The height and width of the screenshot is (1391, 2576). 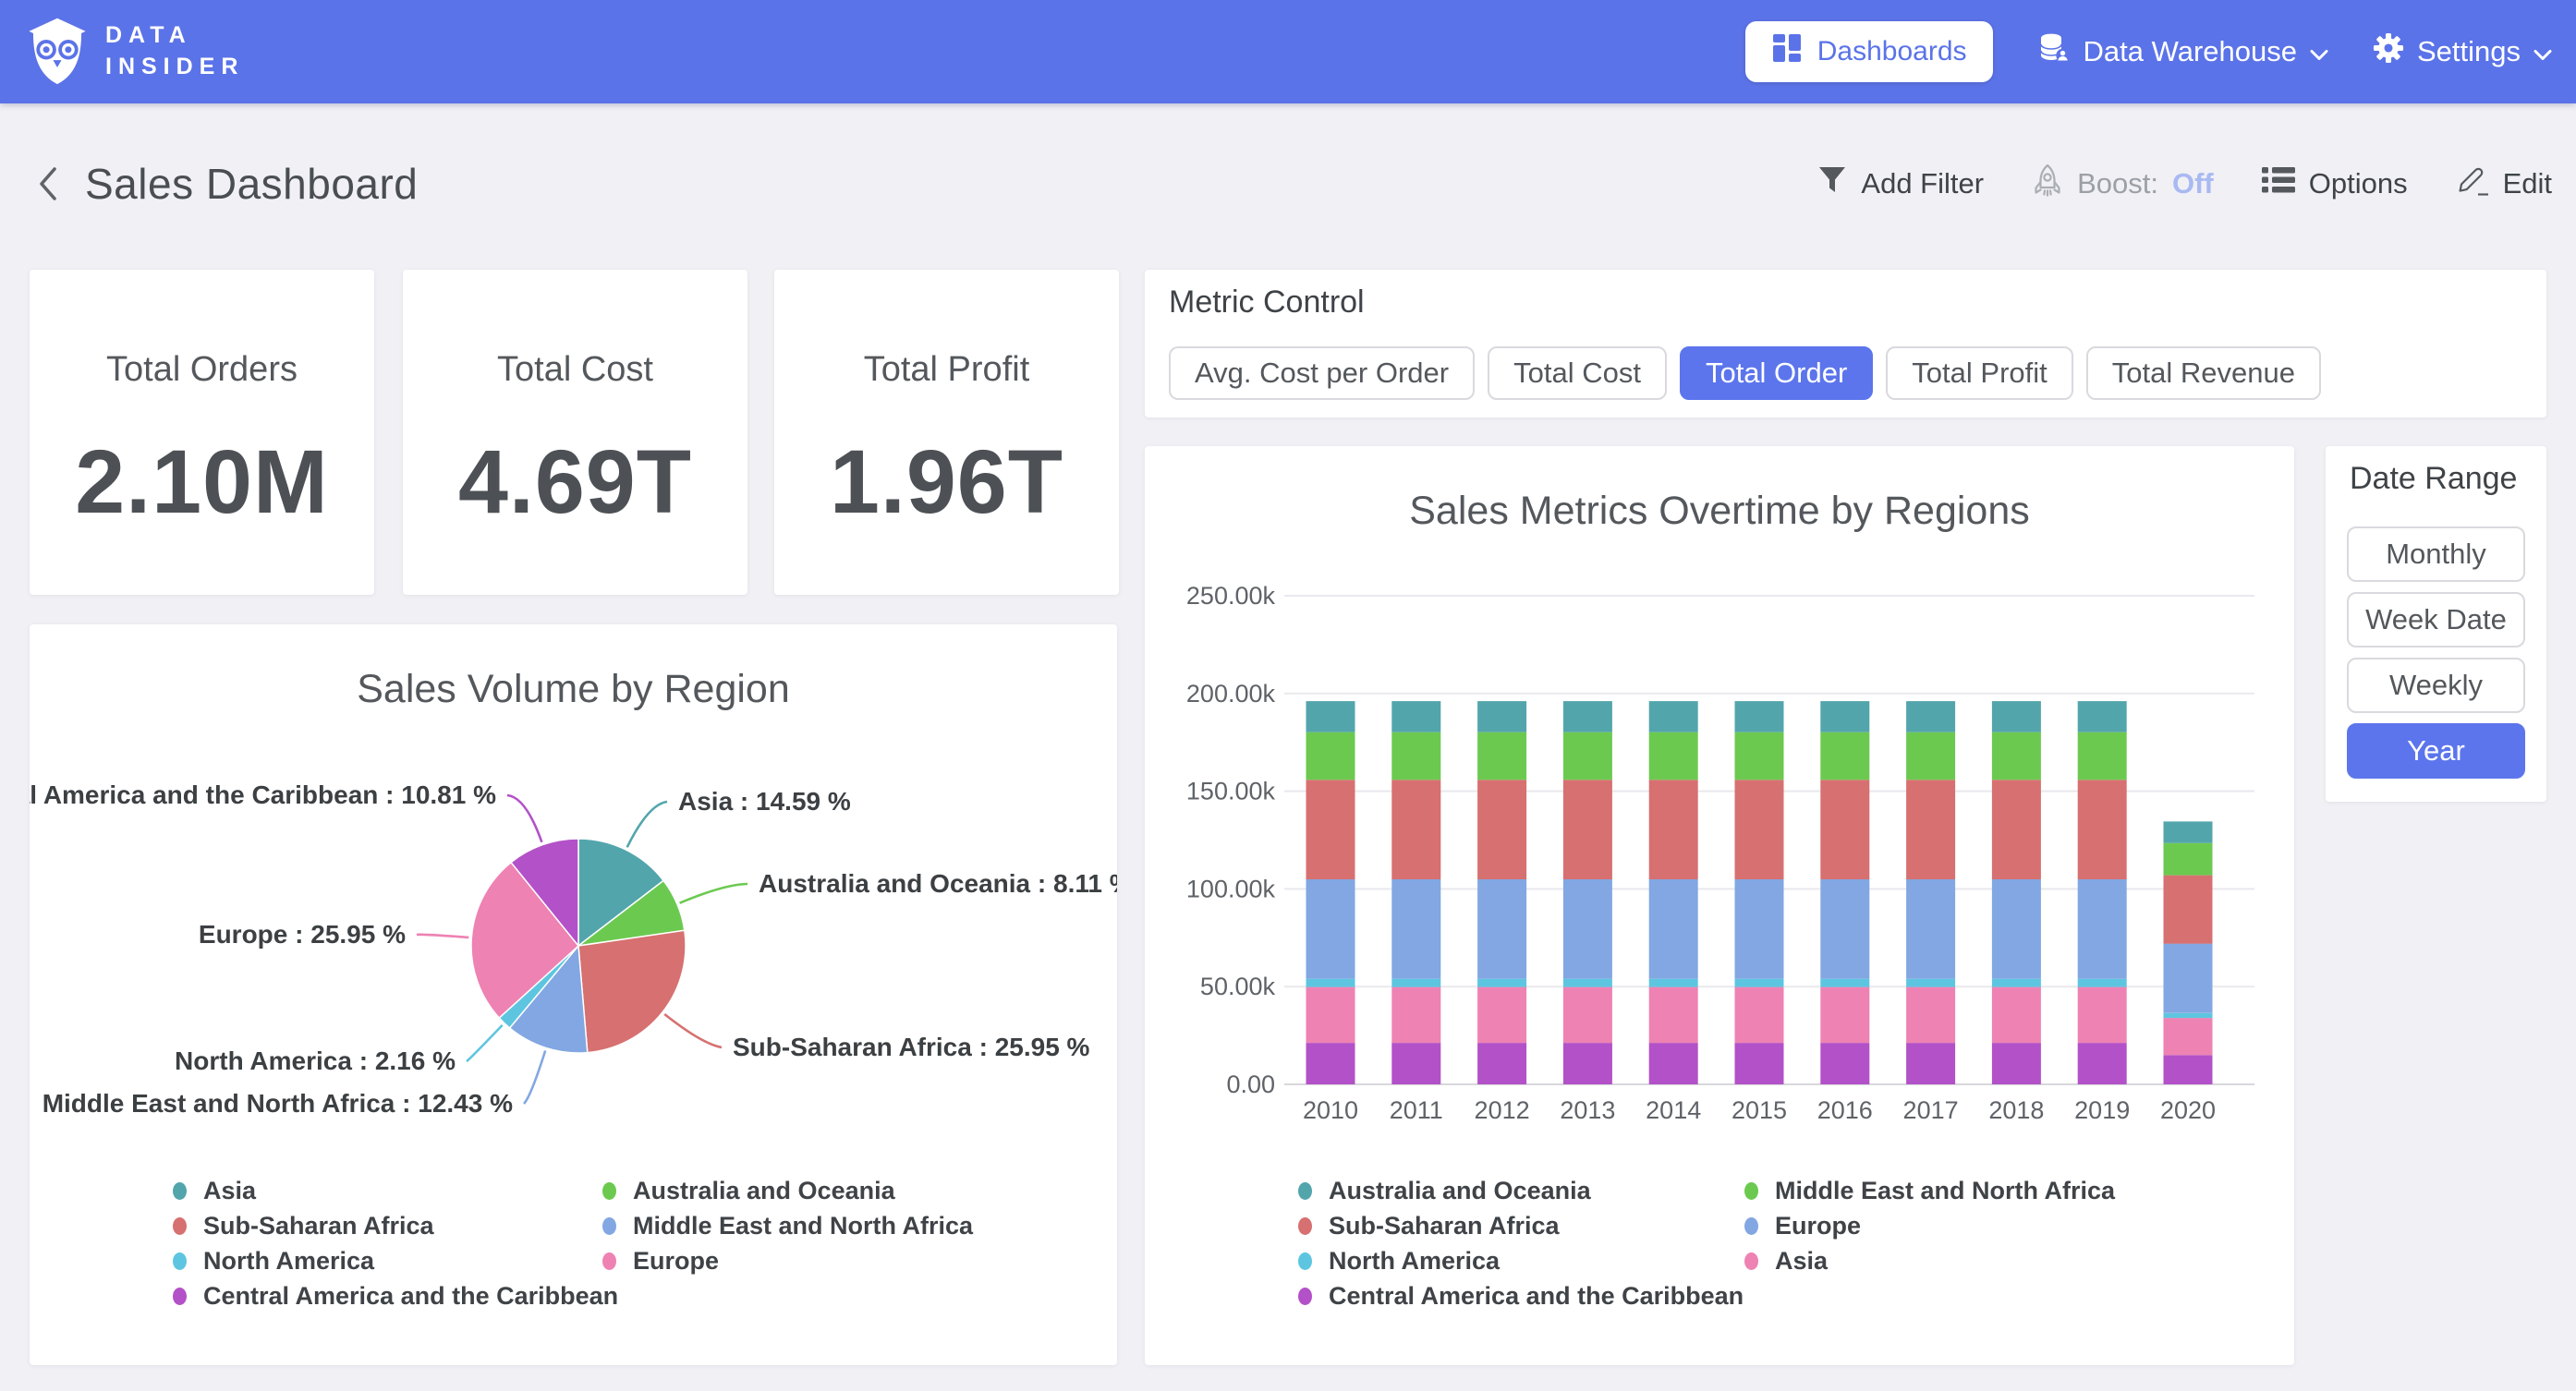 I want to click on kpi-value: 4.69T, so click(x=575, y=482).